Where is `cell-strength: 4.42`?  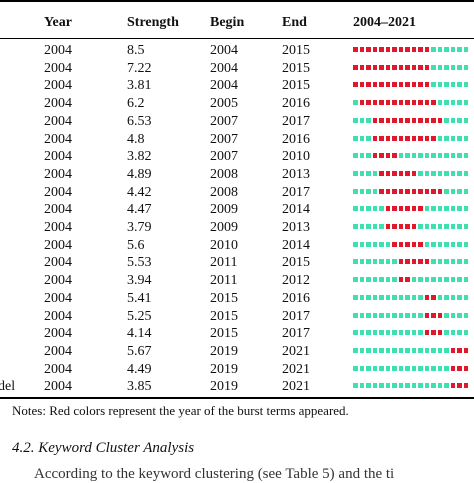 cell-strength: 4.42 is located at coordinates (139, 192).